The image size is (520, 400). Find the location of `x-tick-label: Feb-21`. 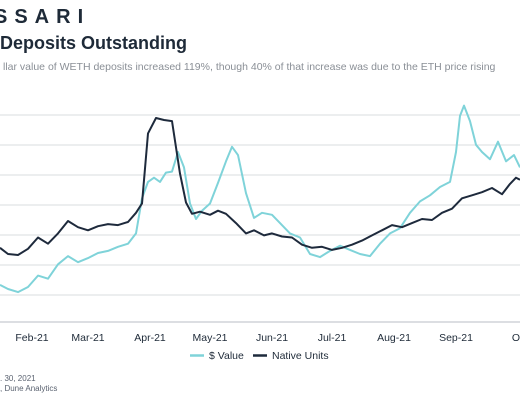

x-tick-label: Feb-21 is located at coordinates (31, 338).